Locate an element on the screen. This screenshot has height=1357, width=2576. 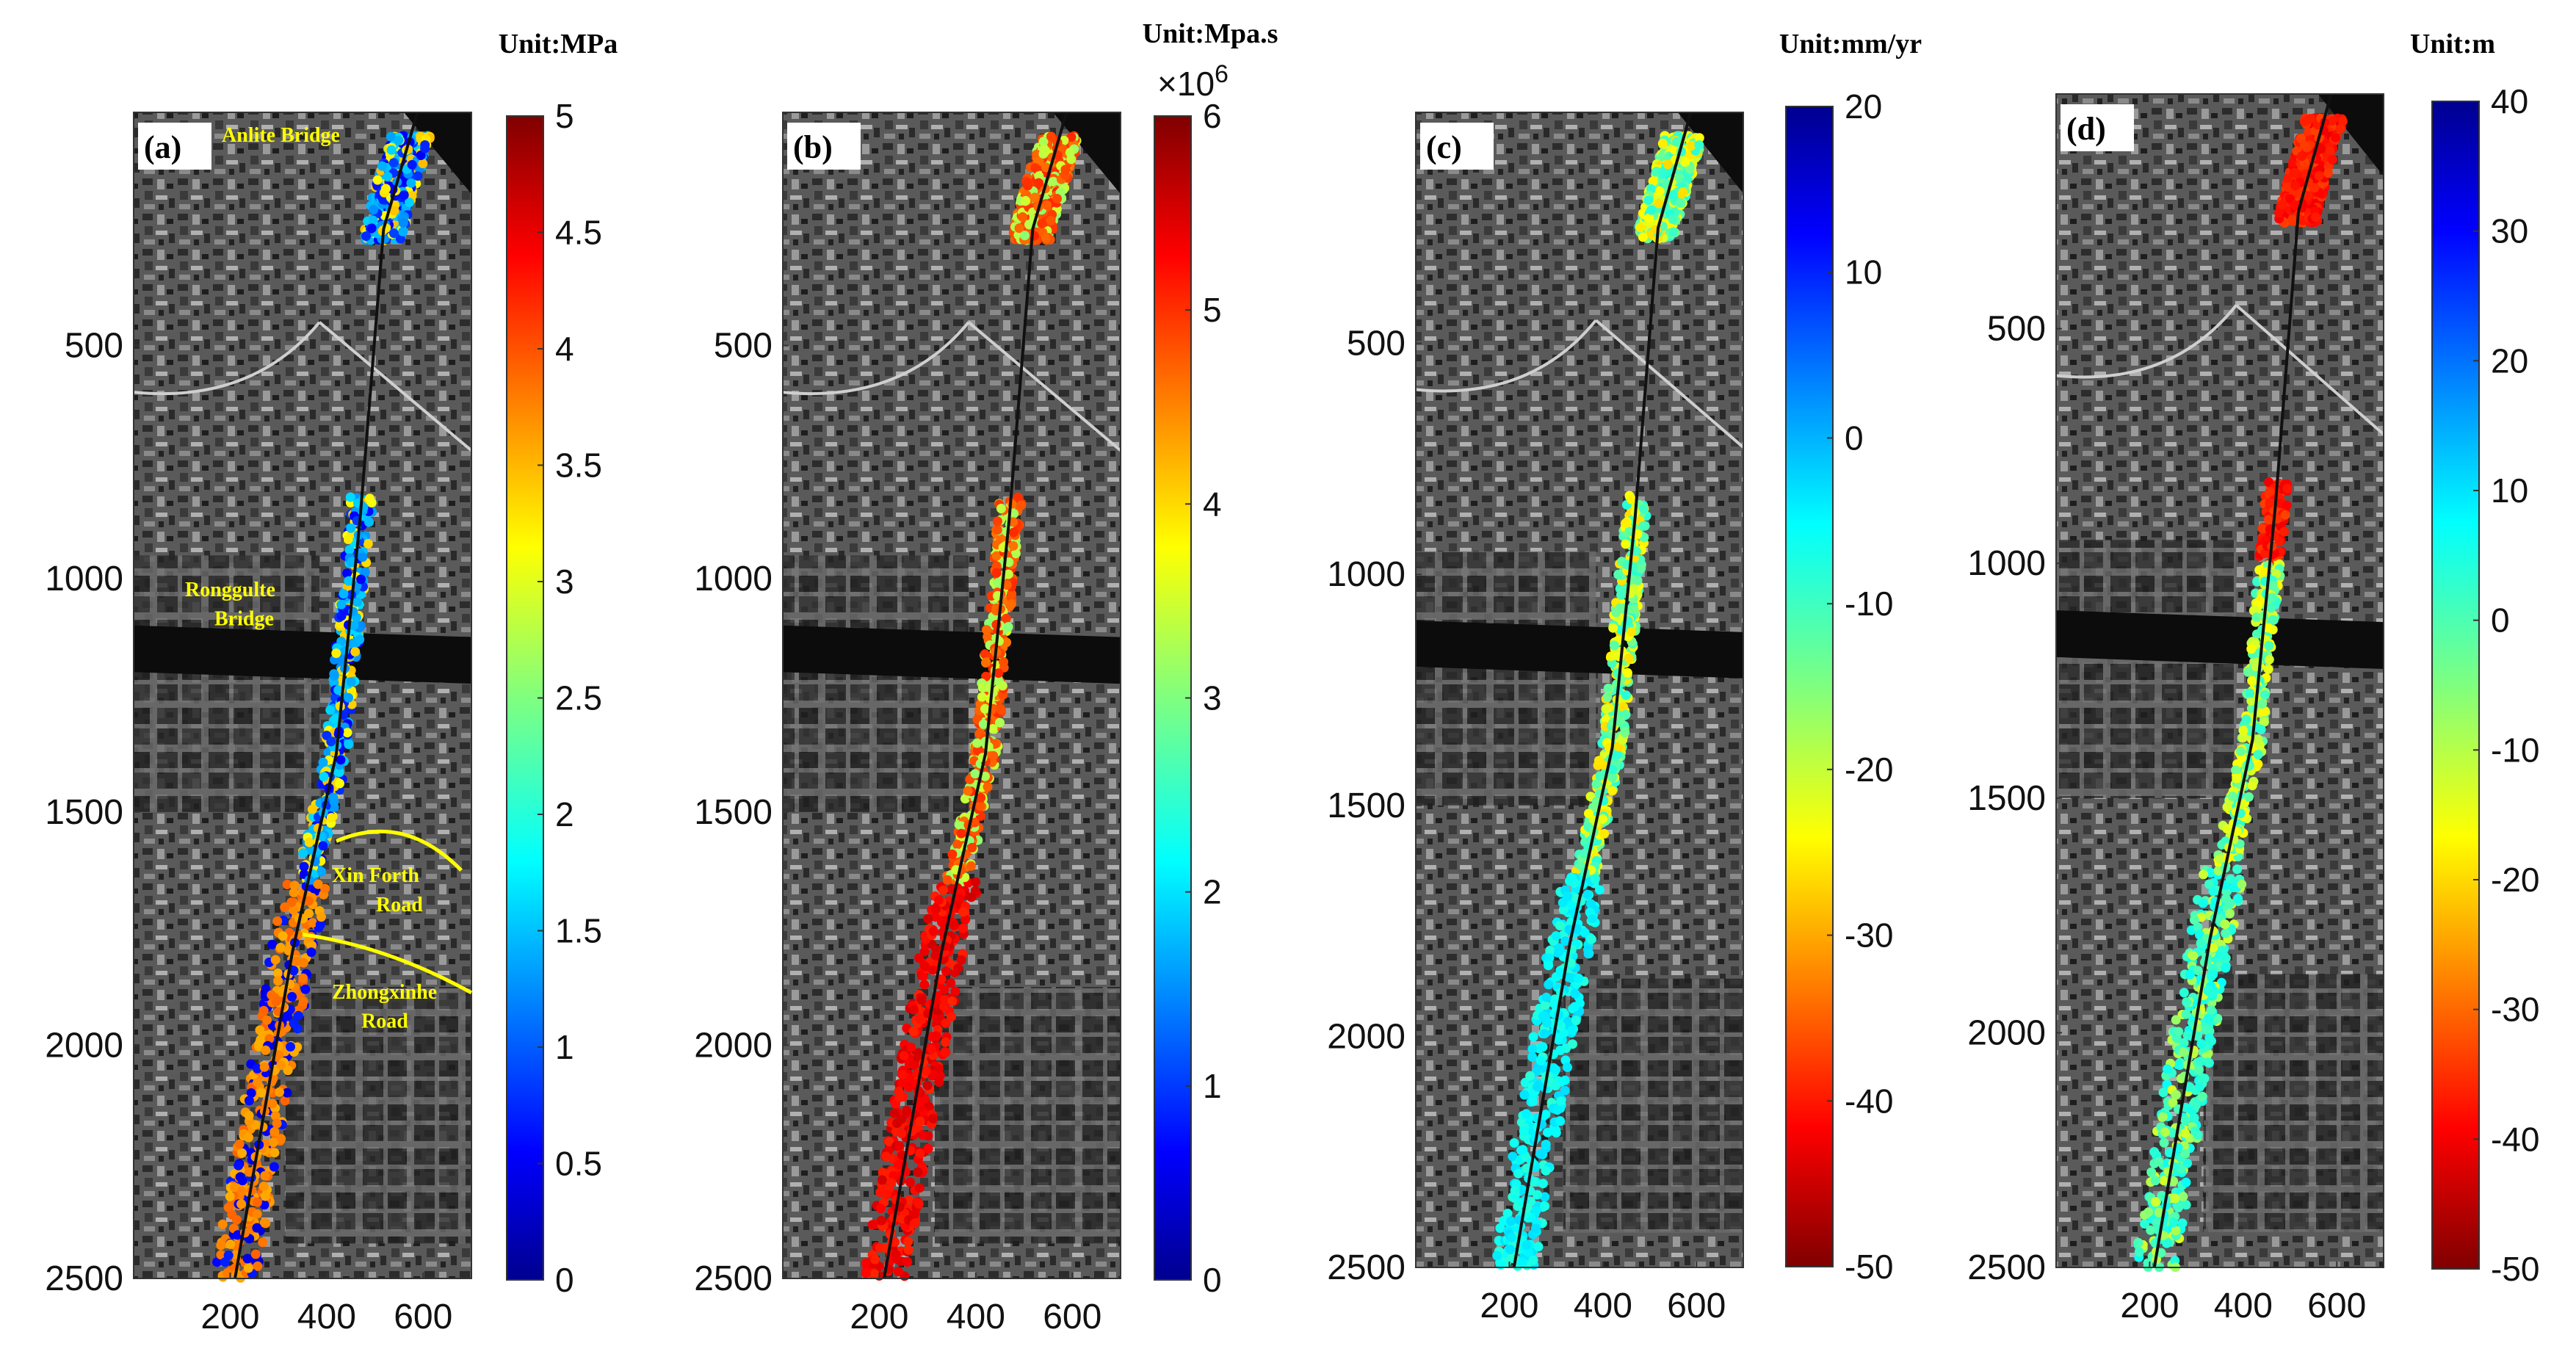
y-tick-label: 2000 is located at coordinates (1366, 1036).